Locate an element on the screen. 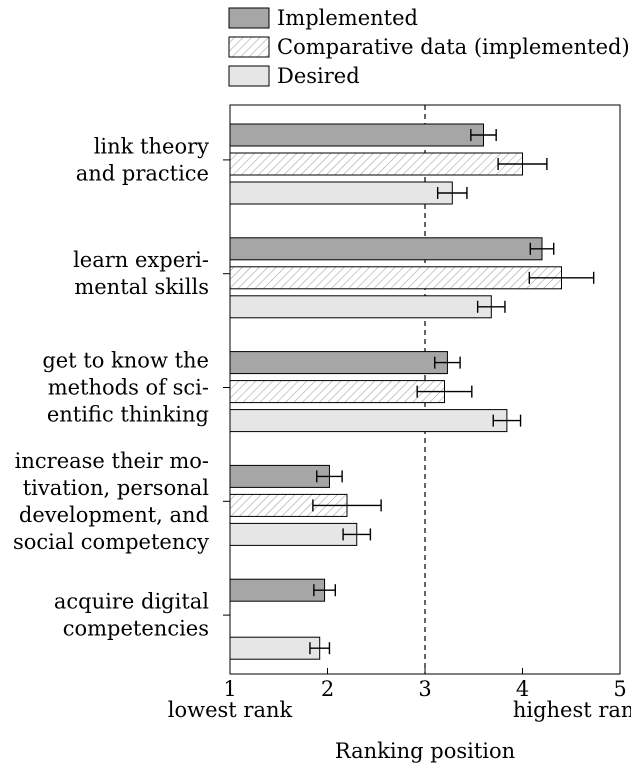 The height and width of the screenshot is (767, 631). y-tick-label: development, and is located at coordinates (114, 515).